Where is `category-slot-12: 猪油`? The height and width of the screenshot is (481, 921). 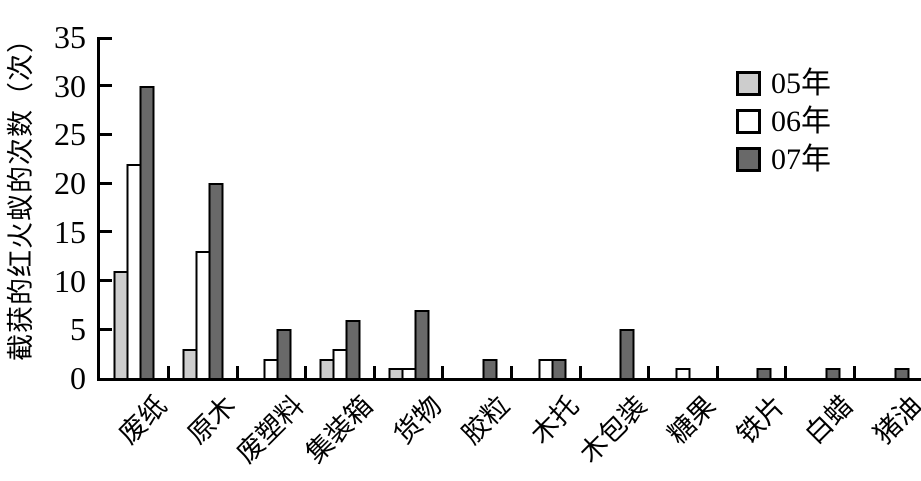 category-slot-12: 猪油 is located at coordinates (887, 243).